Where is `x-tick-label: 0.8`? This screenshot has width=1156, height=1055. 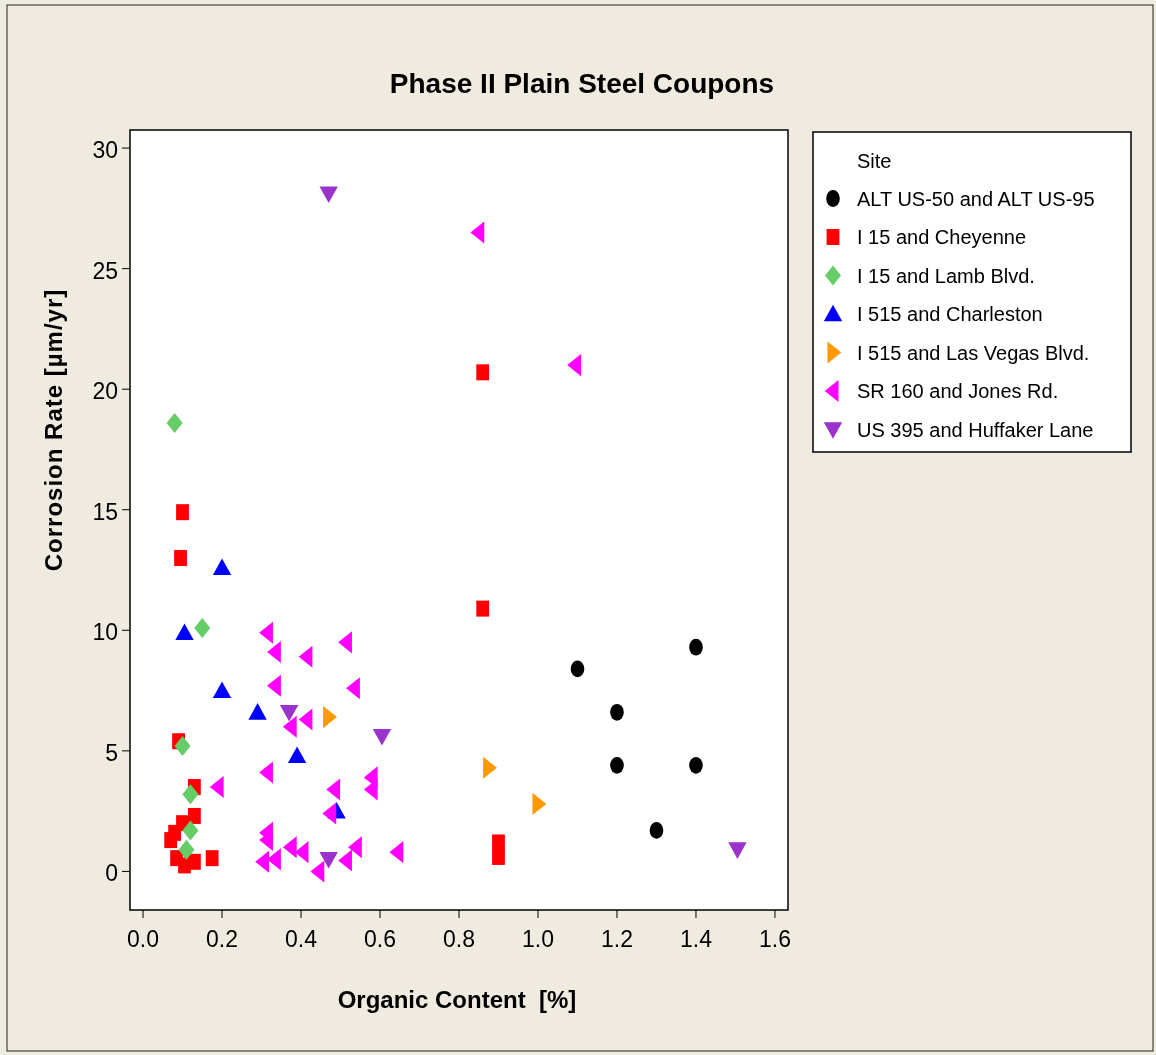 x-tick-label: 0.8 is located at coordinates (459, 939).